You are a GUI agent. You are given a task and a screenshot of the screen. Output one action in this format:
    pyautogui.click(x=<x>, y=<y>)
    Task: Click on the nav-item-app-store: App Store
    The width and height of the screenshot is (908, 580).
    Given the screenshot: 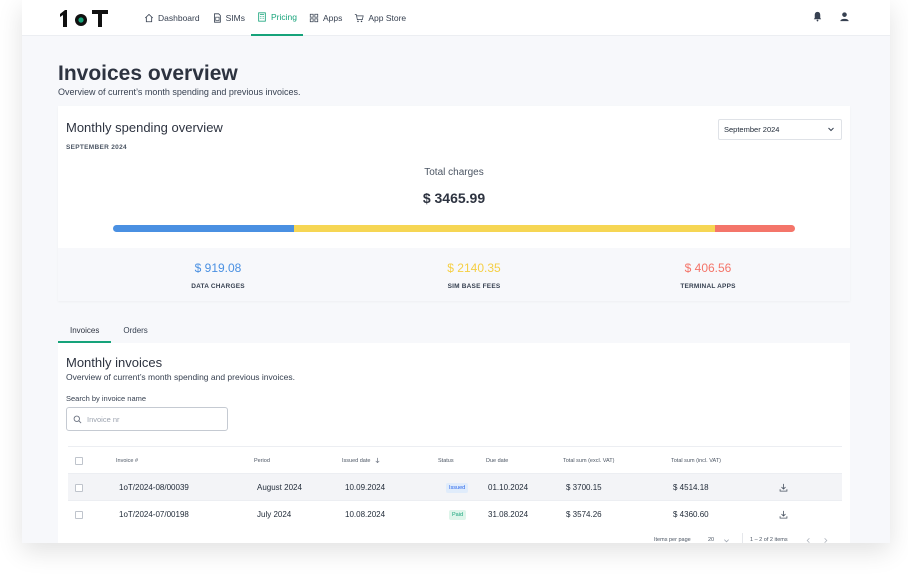 What is the action you would take?
    pyautogui.click(x=380, y=18)
    